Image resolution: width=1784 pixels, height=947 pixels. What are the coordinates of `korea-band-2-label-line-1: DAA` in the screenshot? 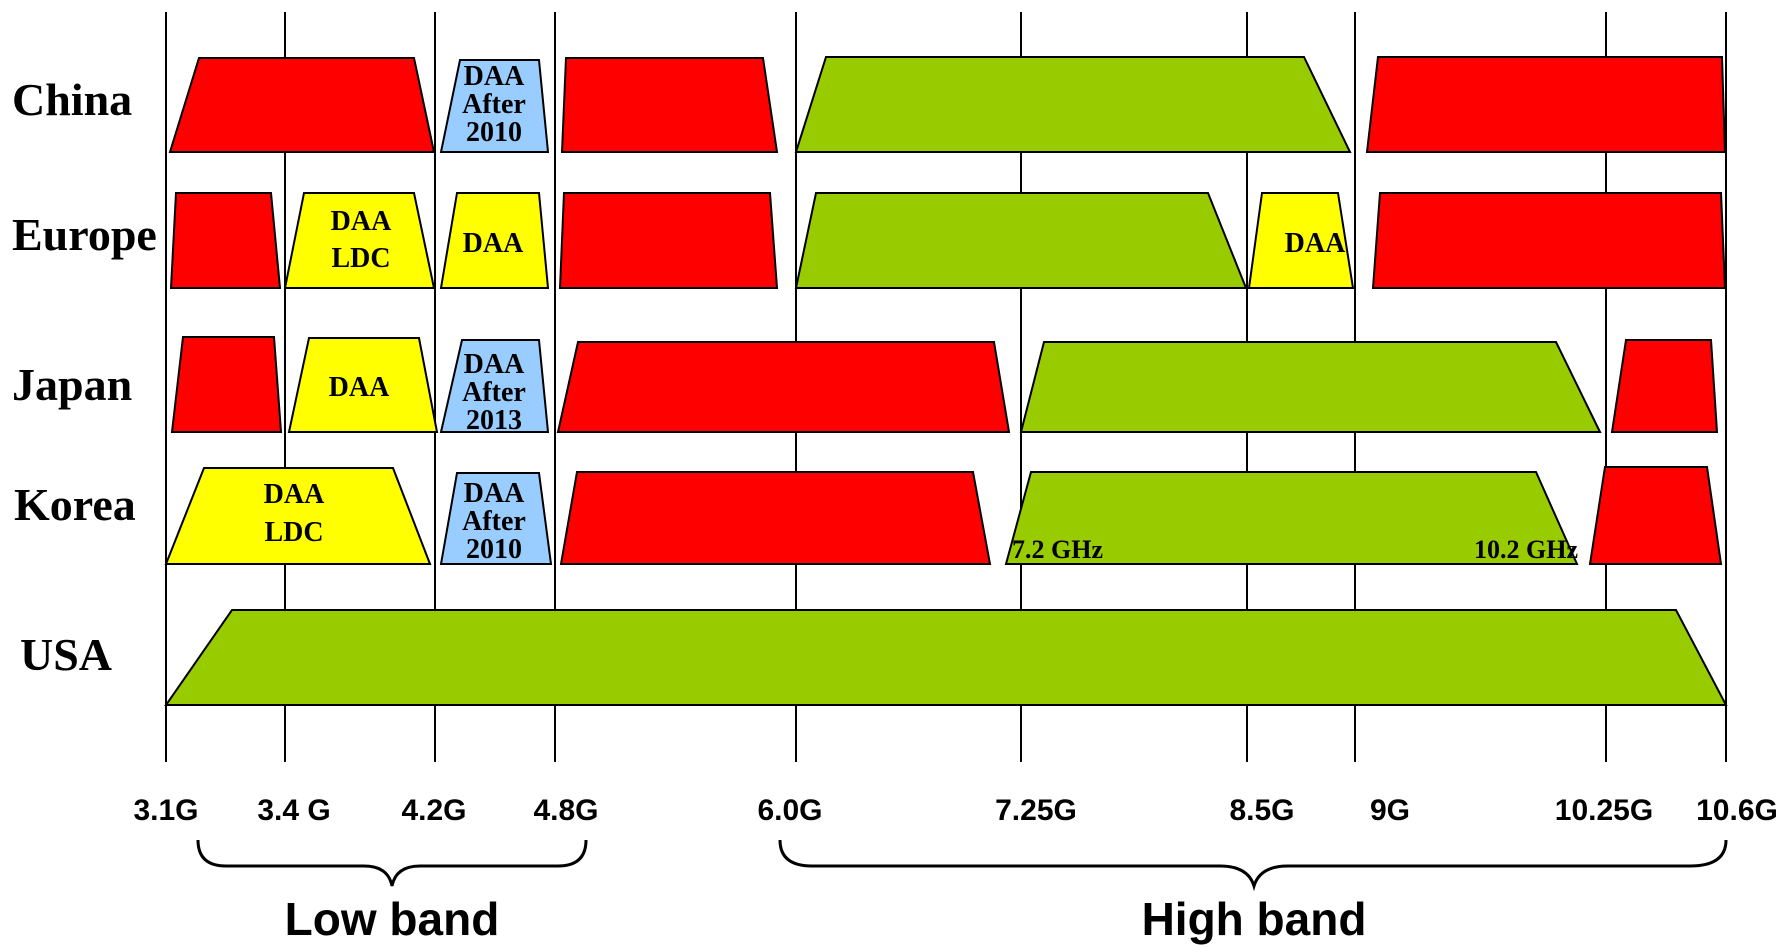 It's located at (494, 493).